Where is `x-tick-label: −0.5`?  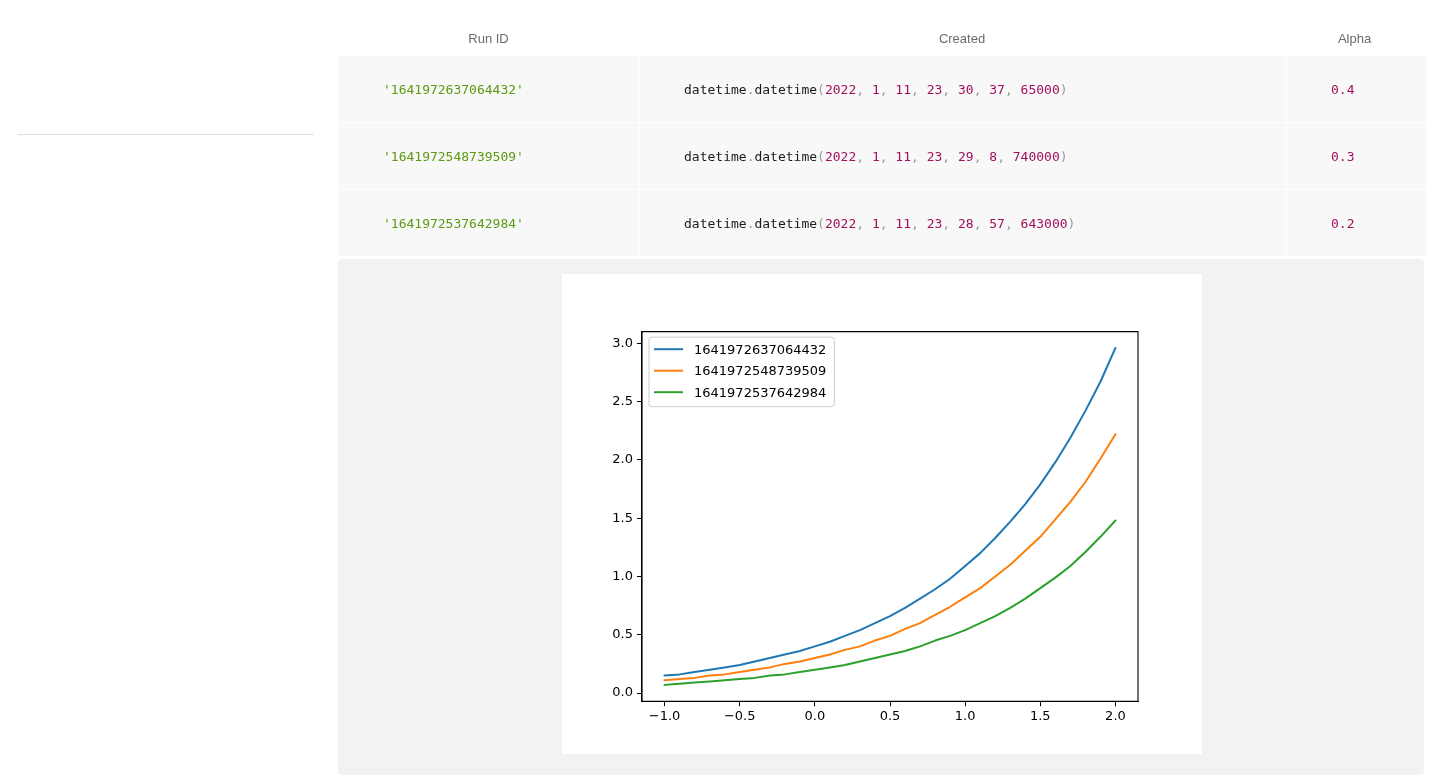 x-tick-label: −0.5 is located at coordinates (739, 716).